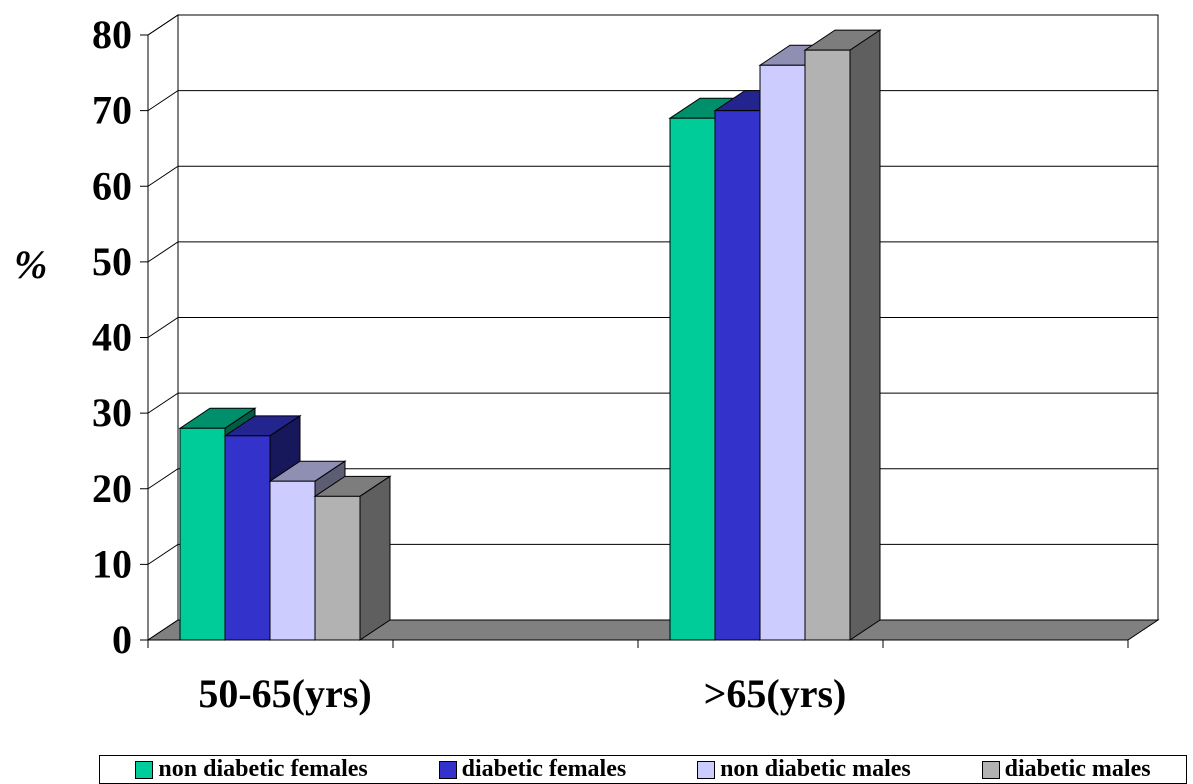 The height and width of the screenshot is (784, 1193). I want to click on legend-item: diabetic females, so click(532, 769).